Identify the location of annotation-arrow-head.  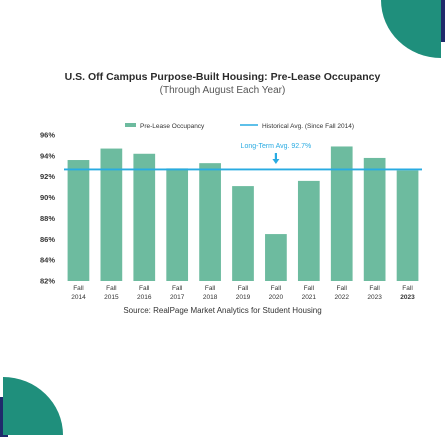
(276, 161).